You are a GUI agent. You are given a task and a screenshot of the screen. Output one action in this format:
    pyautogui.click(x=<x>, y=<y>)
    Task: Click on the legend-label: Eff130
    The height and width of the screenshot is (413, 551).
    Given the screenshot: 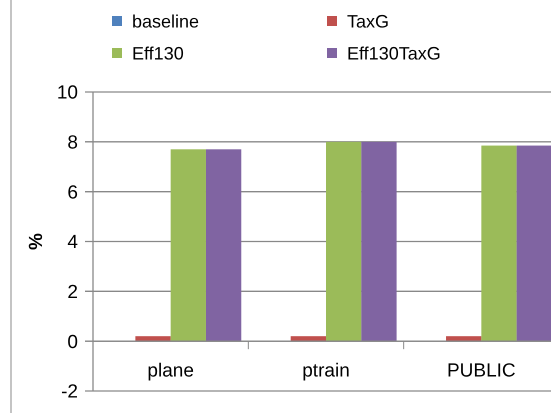 What is the action you would take?
    pyautogui.click(x=158, y=53)
    